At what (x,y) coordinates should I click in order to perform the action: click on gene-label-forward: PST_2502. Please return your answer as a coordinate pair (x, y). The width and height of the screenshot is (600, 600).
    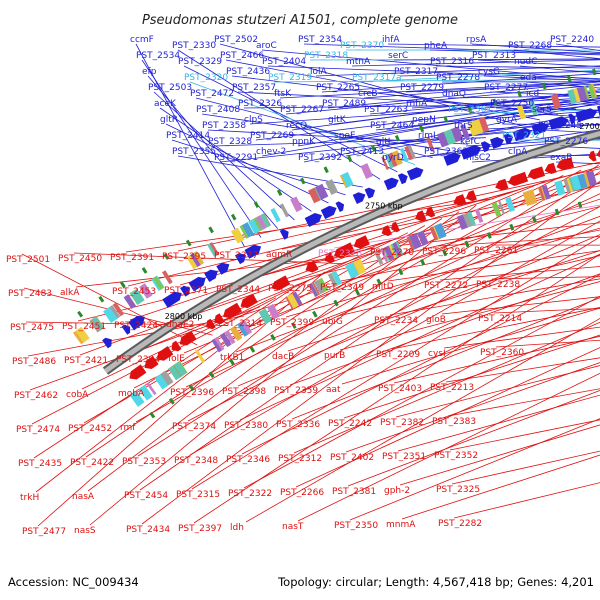
    Looking at the image, I should click on (236, 40).